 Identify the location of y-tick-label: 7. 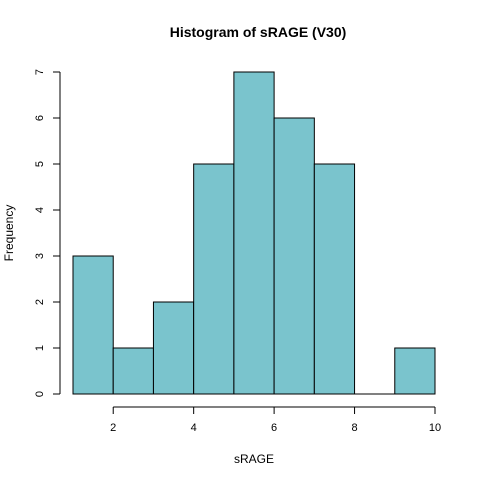
(40, 72).